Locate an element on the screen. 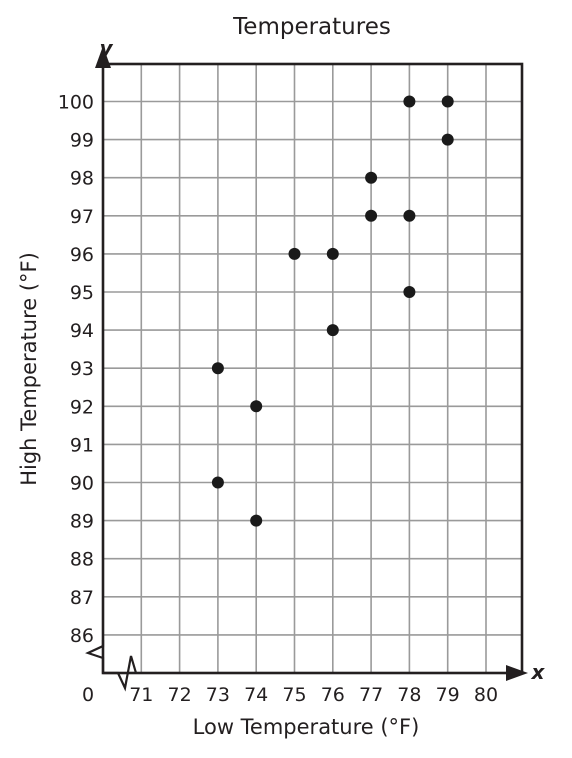 The image size is (572, 758). y-tick-label: 99 is located at coordinates (82, 141).